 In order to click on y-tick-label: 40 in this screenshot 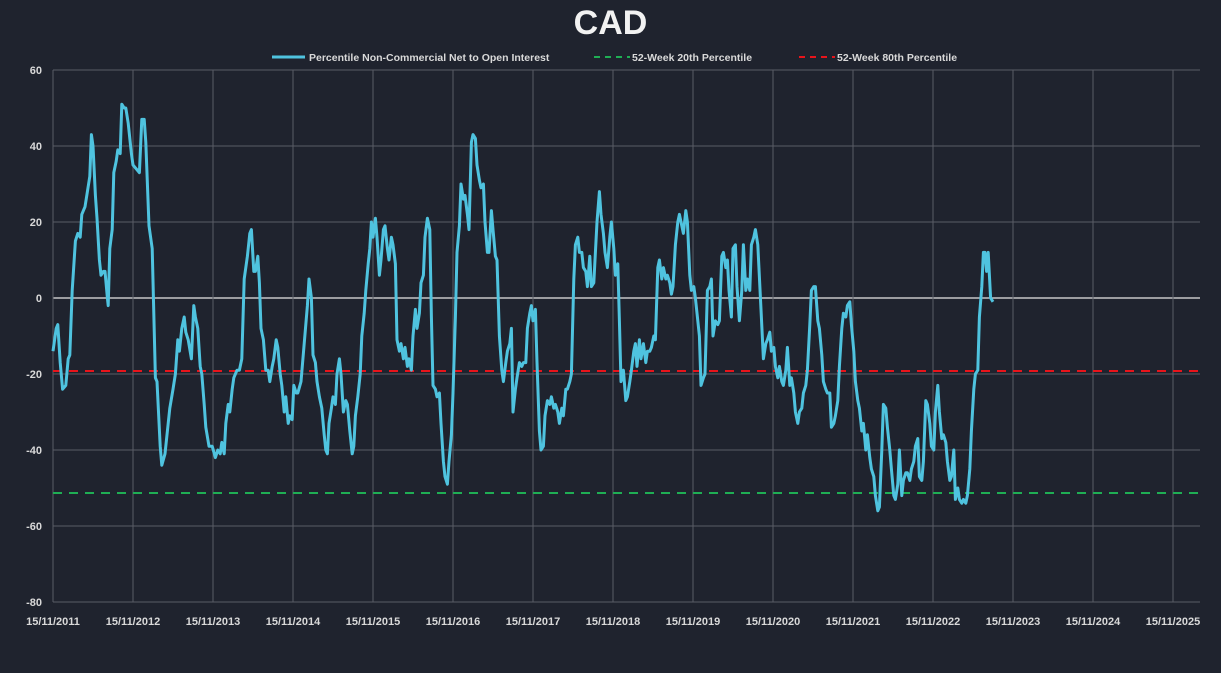, I will do `click(36, 147)`.